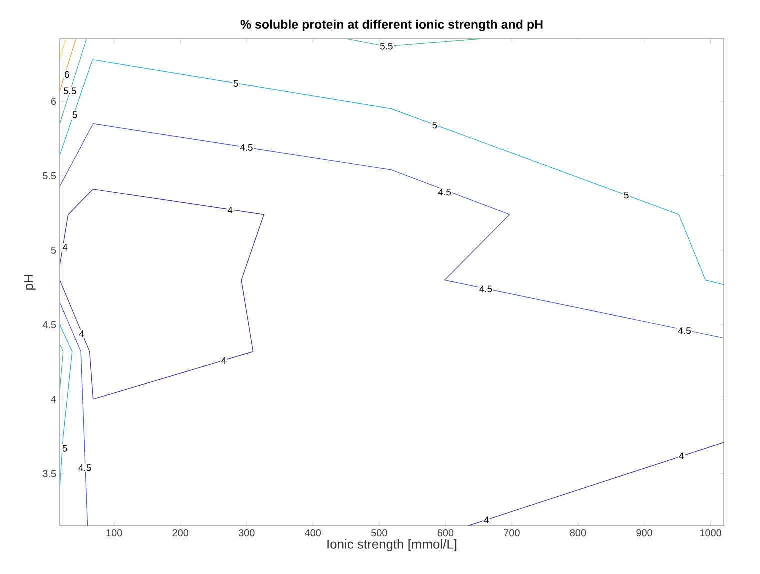 The height and width of the screenshot is (574, 760). I want to click on annotation: 6, so click(67, 74).